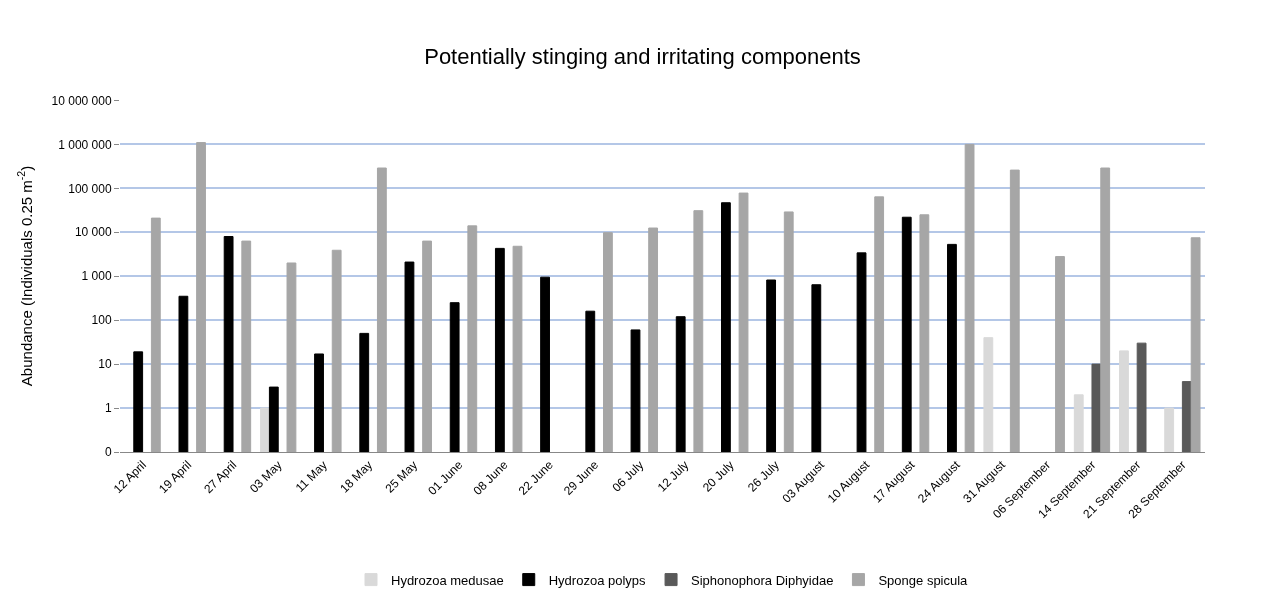 The height and width of the screenshot is (606, 1285). What do you see at coordinates (265, 476) in the screenshot?
I see `x-tick-label: 03 May` at bounding box center [265, 476].